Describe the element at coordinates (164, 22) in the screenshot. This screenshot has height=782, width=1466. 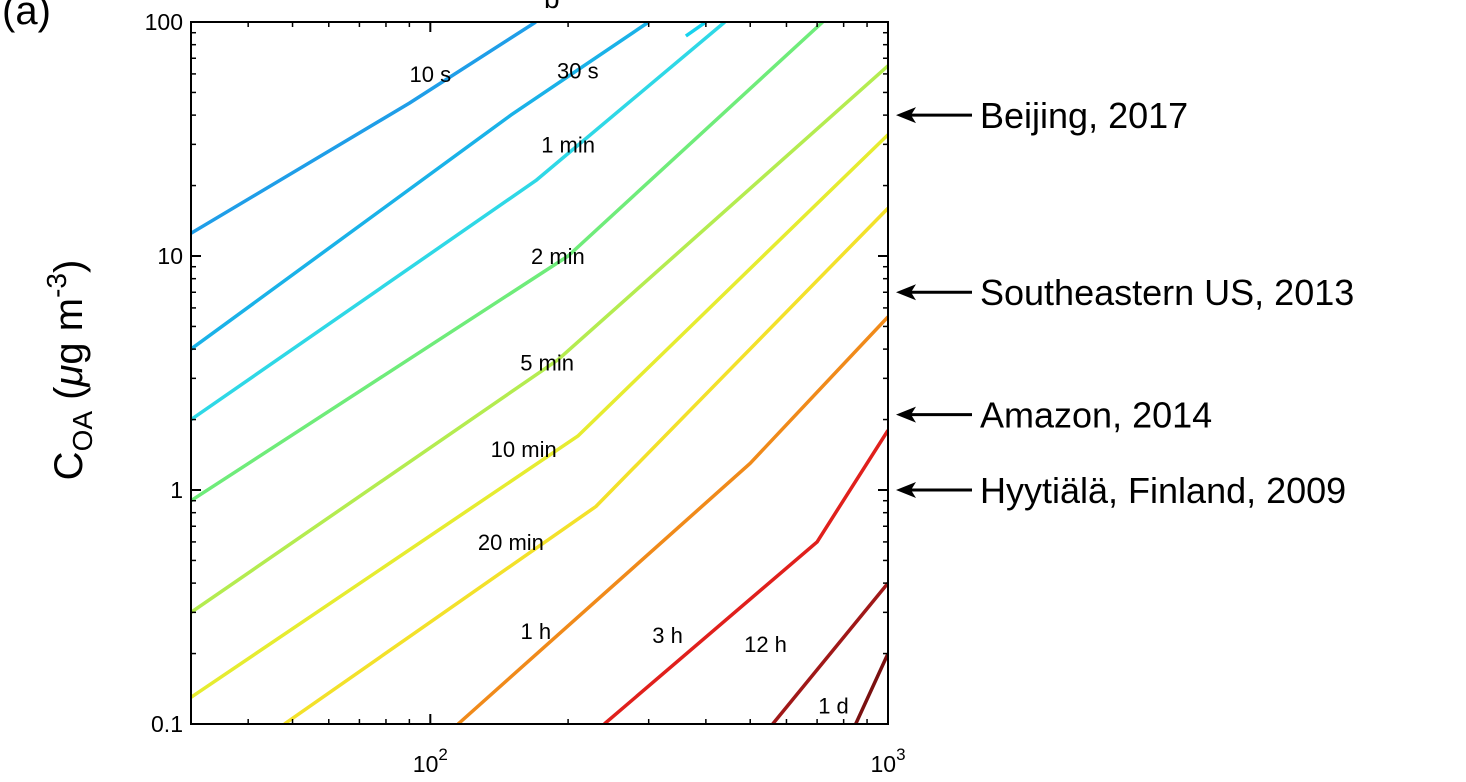
I see `y-tick-label-3: 100` at that location.